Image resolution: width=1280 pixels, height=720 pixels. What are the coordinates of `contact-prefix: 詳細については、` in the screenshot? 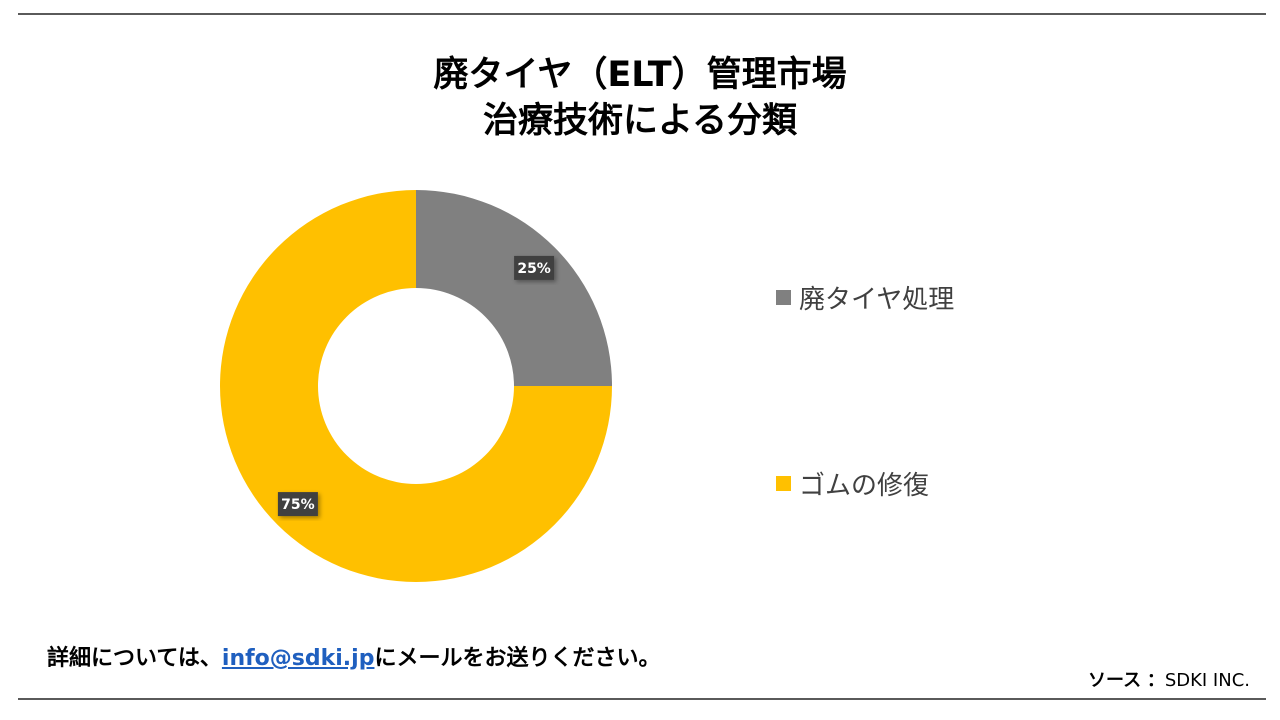 It's located at (134, 658).